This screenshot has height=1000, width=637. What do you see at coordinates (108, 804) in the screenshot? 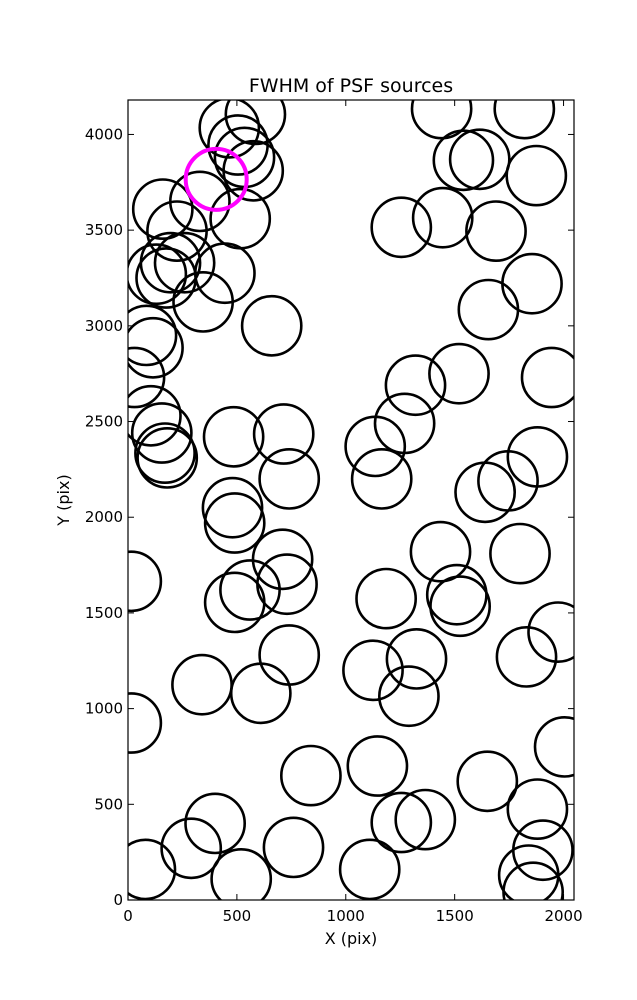
I see `y-tick-label: 500` at bounding box center [108, 804].